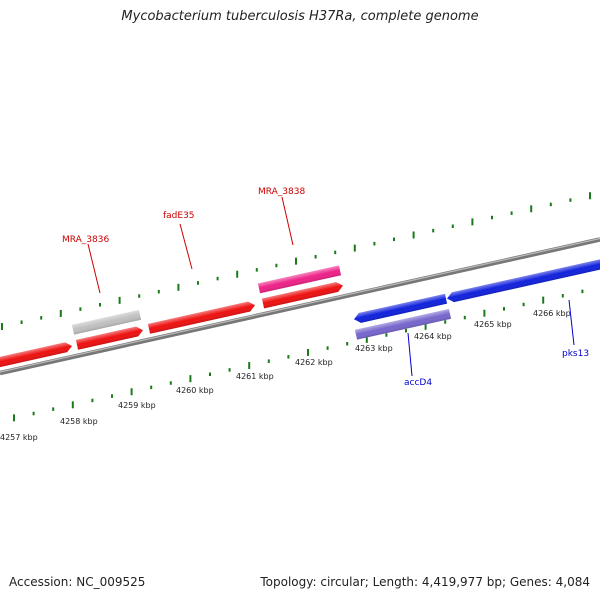 This screenshot has height=600, width=600. I want to click on scale-label: 4262 kbp, so click(314, 362).